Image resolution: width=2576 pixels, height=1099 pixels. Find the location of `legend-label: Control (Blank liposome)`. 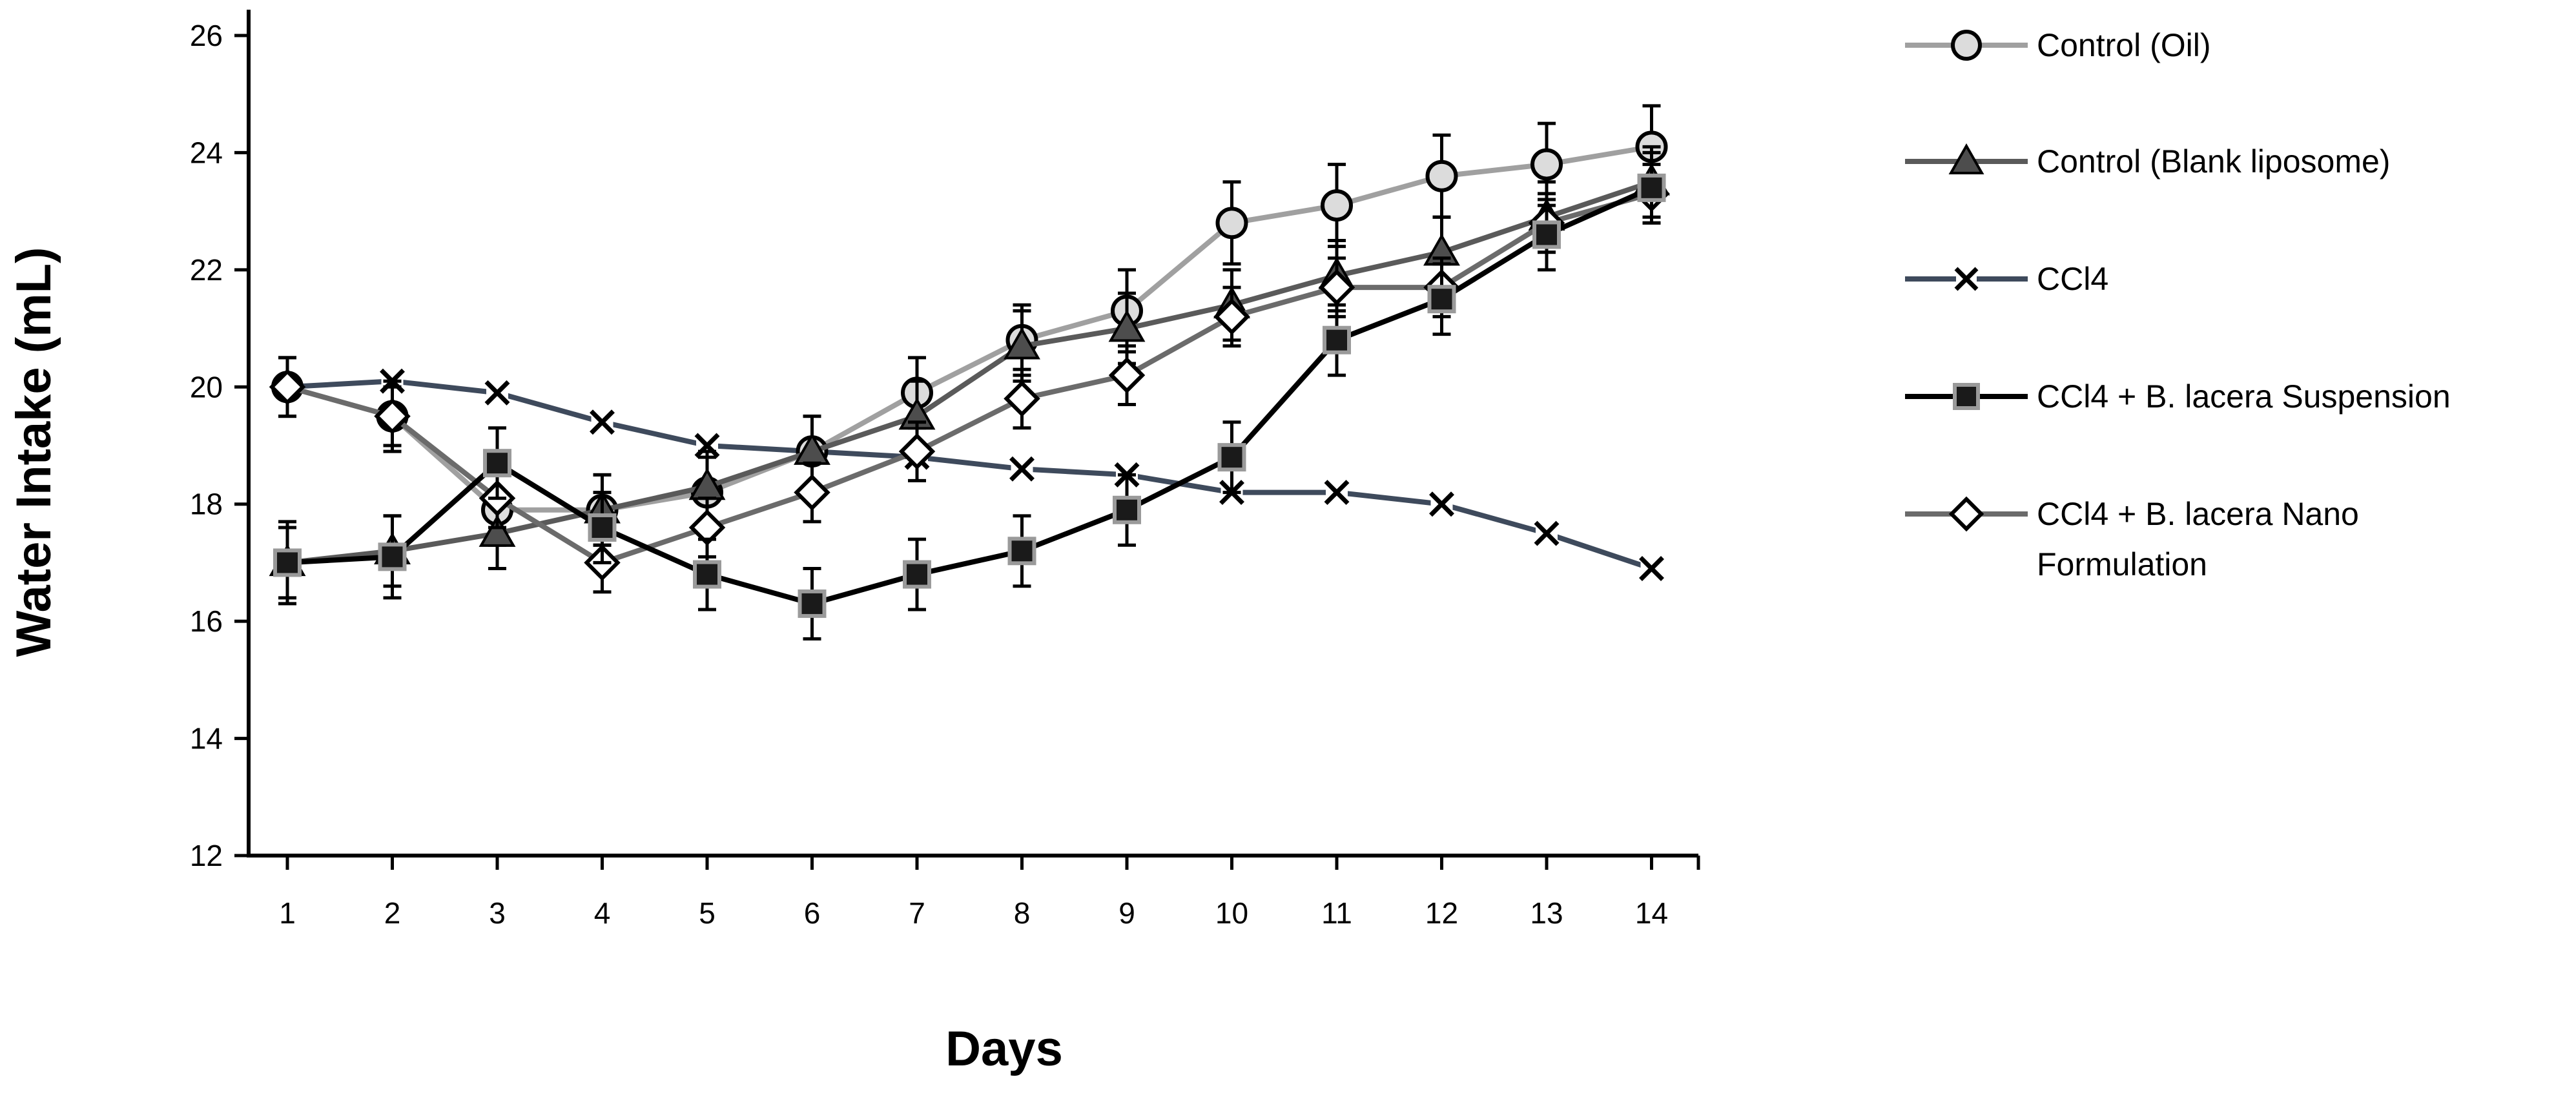

legend-label: Control (Blank liposome) is located at coordinates (2213, 161).